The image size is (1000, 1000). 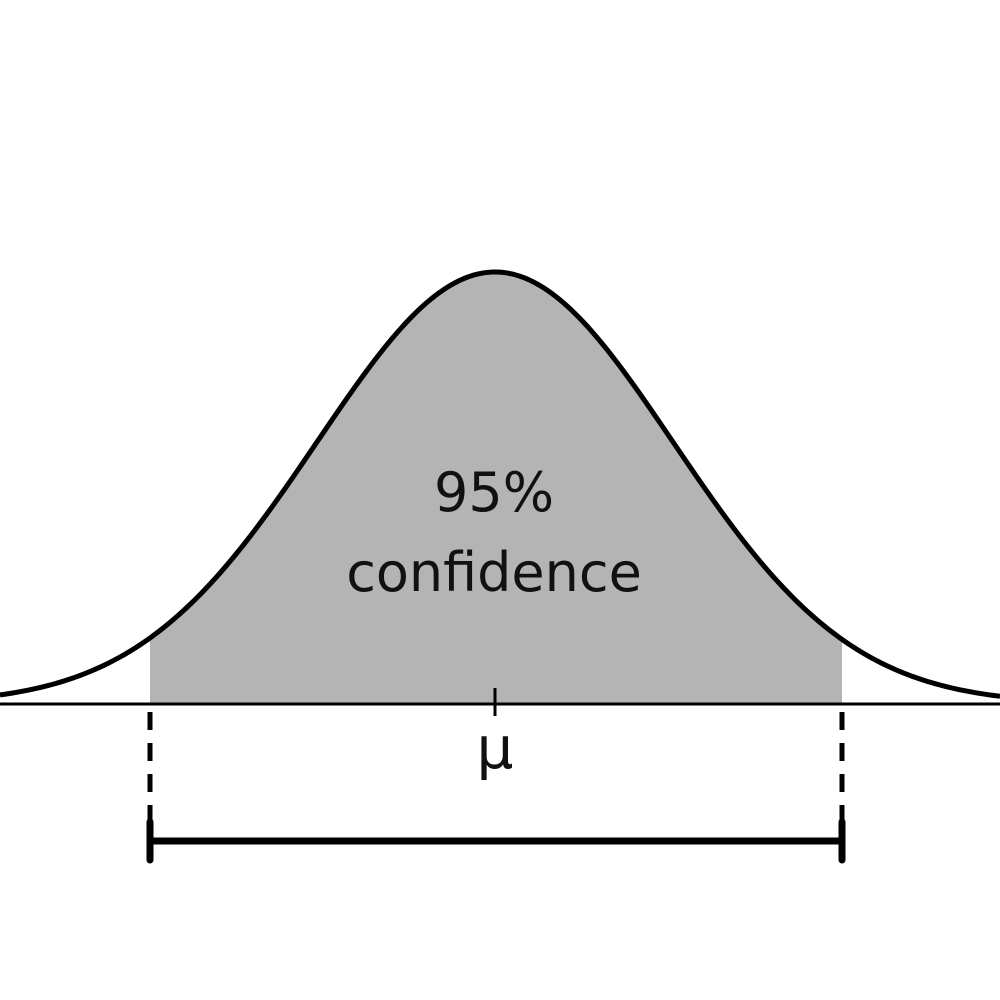 What do you see at coordinates (494, 572) in the screenshot?
I see `center-label-line-2: confidence` at bounding box center [494, 572].